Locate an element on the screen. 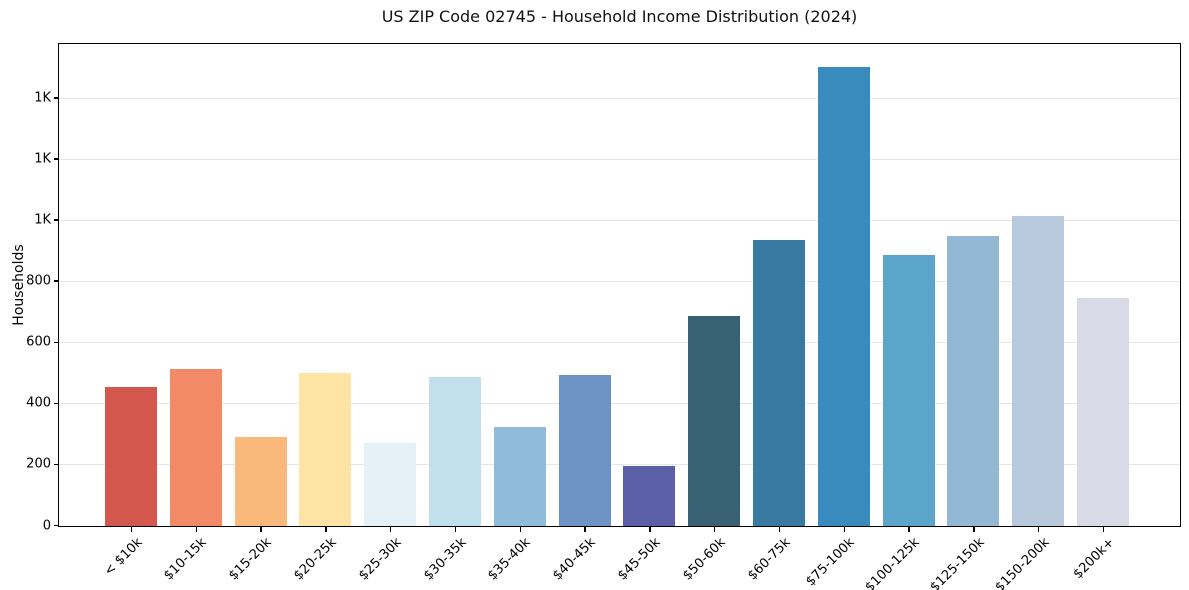 The image size is (1189, 590). bar-30-35k is located at coordinates (455, 451).